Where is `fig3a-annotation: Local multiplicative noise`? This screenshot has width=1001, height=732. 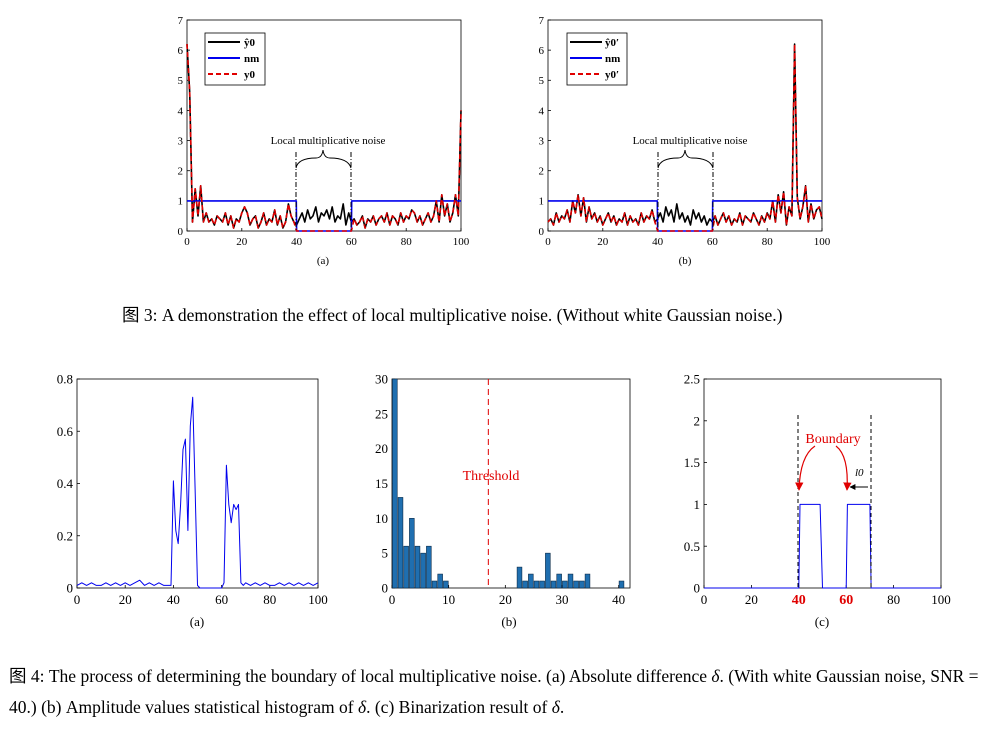
fig3a-annotation: Local multiplicative noise is located at coordinates (328, 141).